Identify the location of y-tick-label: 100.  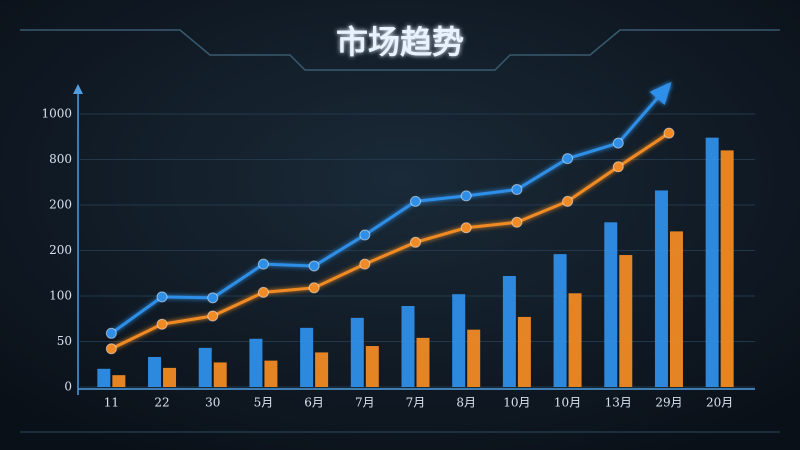
(60, 296).